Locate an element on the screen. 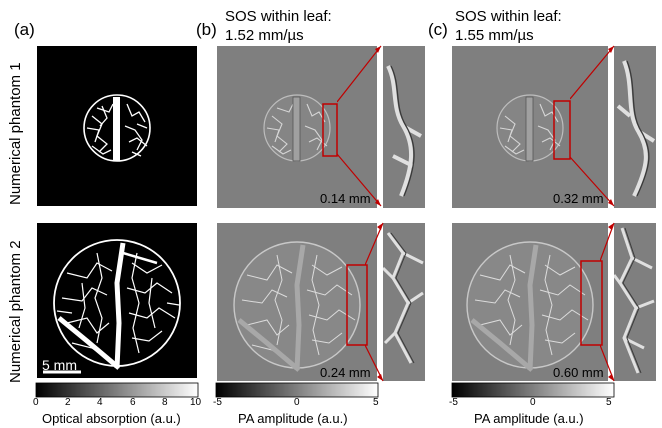  colorbar-c-tick-1: 0 is located at coordinates (533, 402).